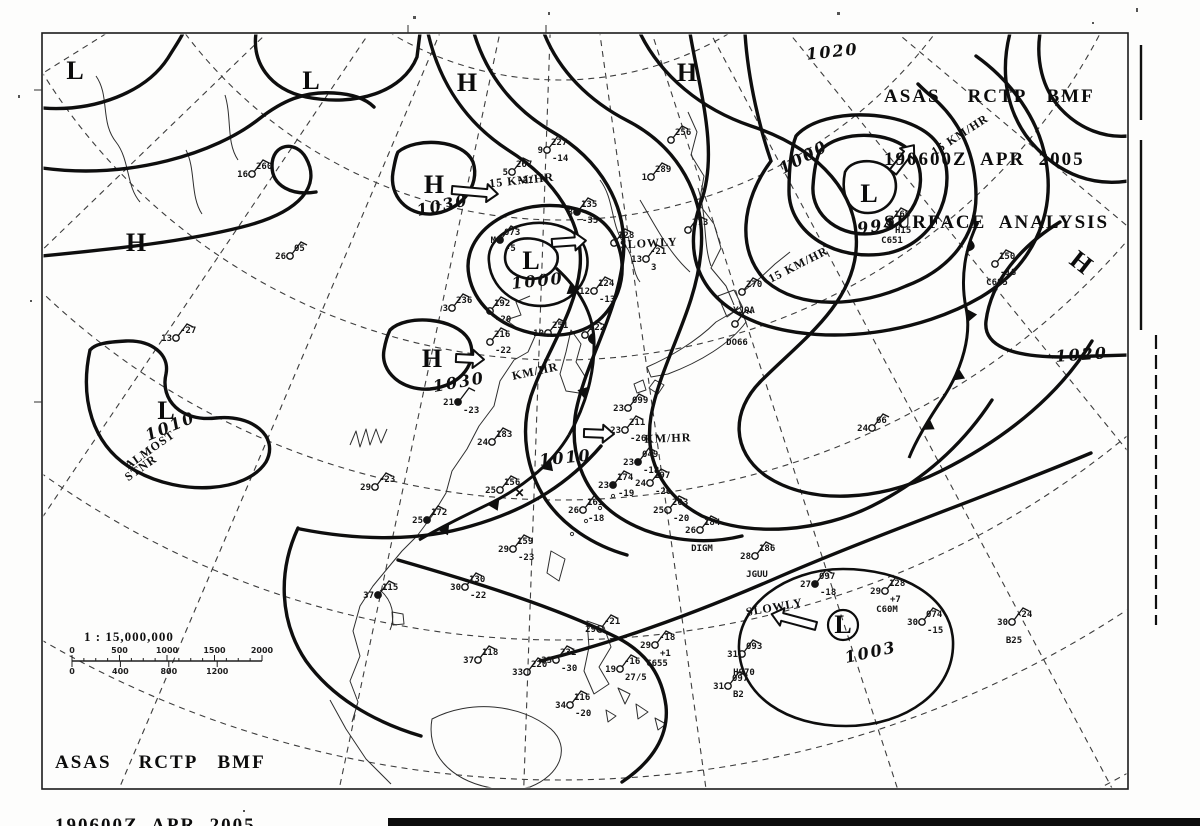  I want to click on station-temp: 37, so click(468, 661).